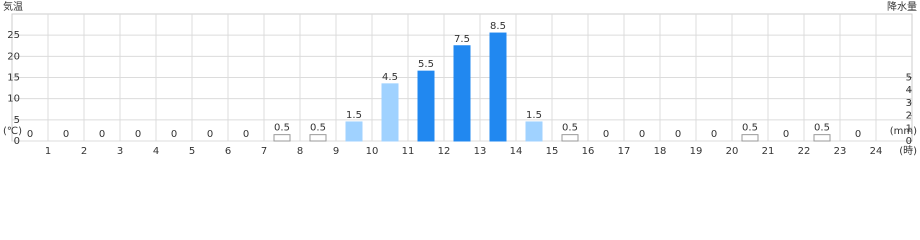  What do you see at coordinates (192, 151) in the screenshot?
I see `x-tick-label: 5` at bounding box center [192, 151].